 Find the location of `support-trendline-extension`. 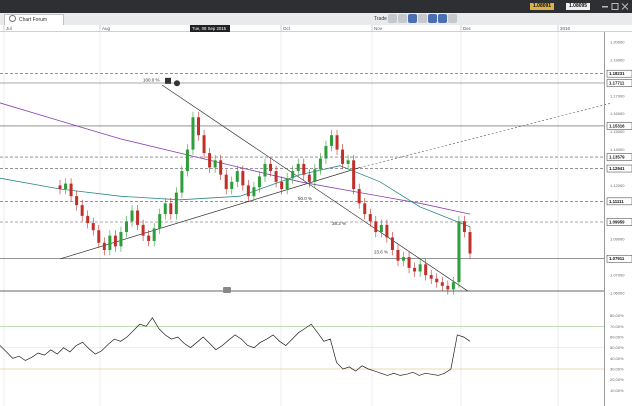

support-trendline-extension is located at coordinates (486, 135).